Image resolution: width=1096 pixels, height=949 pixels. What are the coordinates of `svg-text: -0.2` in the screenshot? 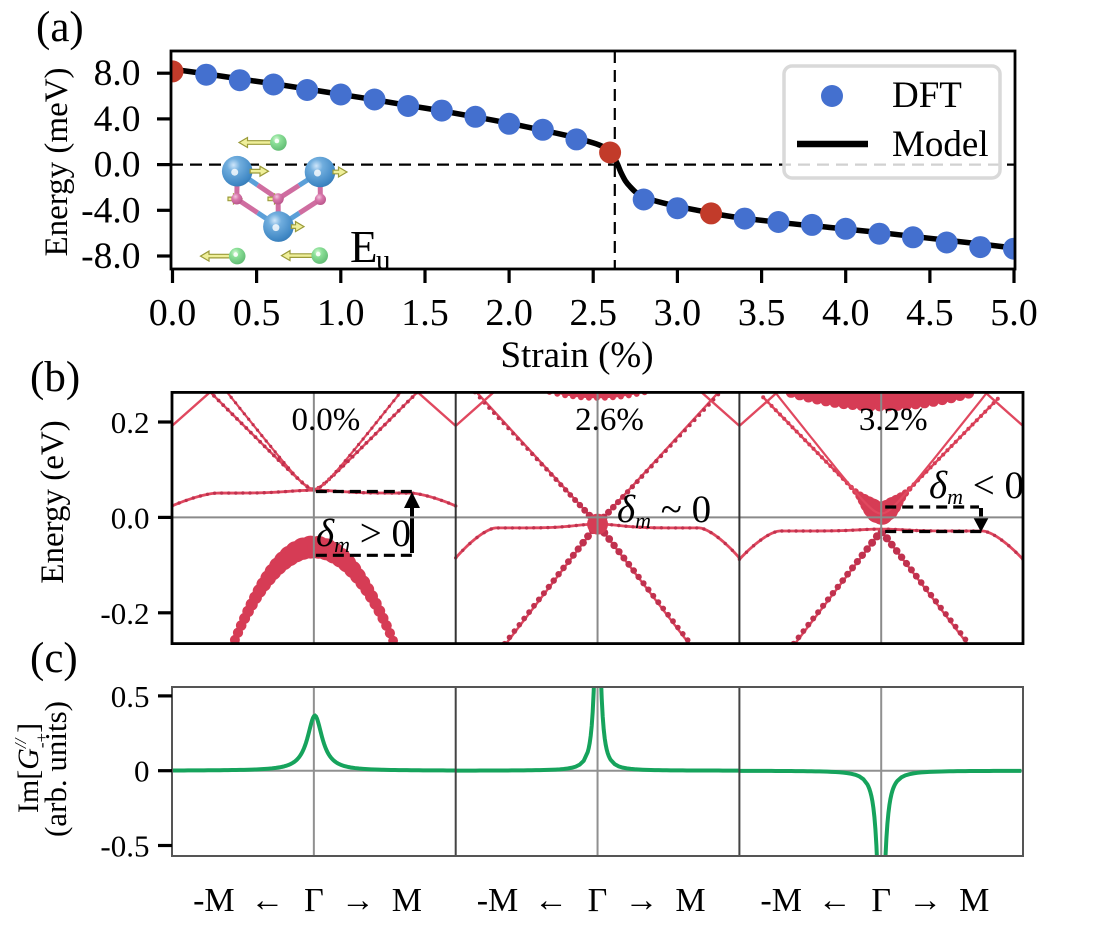 It's located at (124, 613).